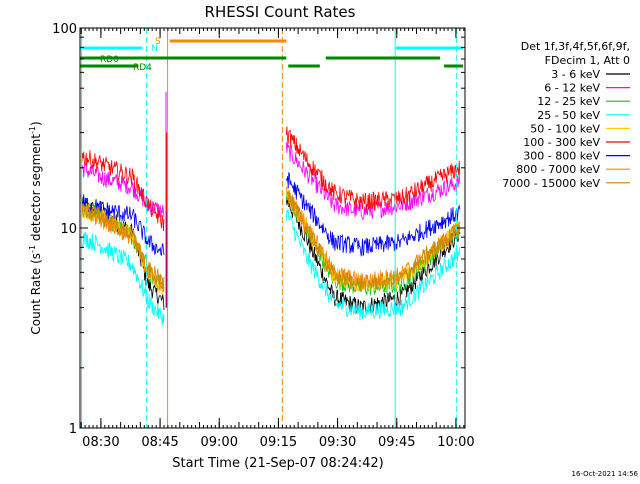  What do you see at coordinates (561, 142) in the screenshot?
I see `legend-label-100-300-kev: 100 - 300 keV` at bounding box center [561, 142].